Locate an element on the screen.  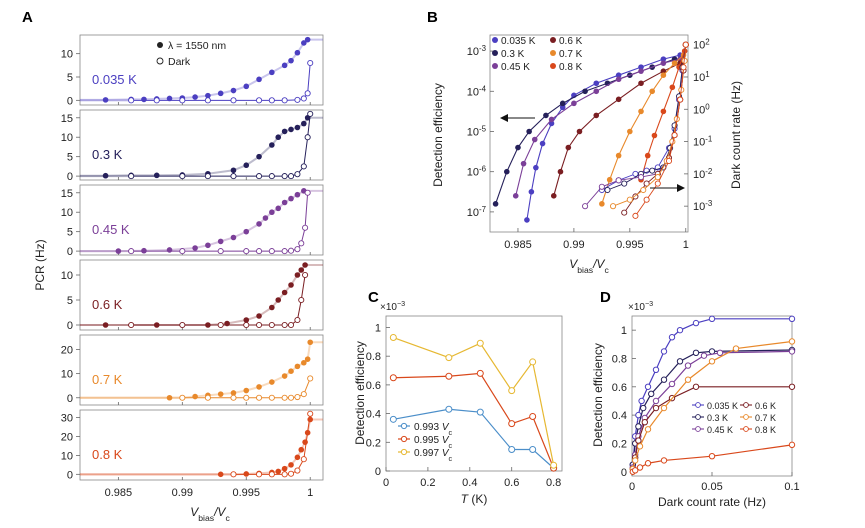
panel-a-subplot: 0 5 10 15 0.45 K is located at coordinates (192, 221).